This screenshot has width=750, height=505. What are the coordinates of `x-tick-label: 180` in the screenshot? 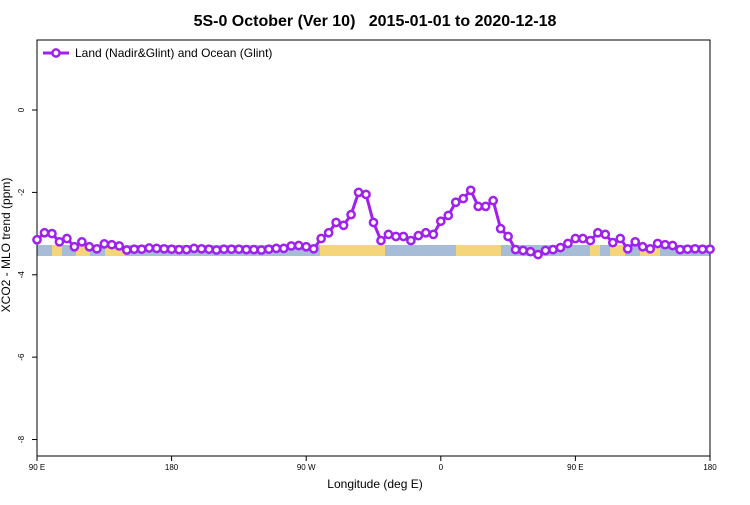 It's located at (172, 467).